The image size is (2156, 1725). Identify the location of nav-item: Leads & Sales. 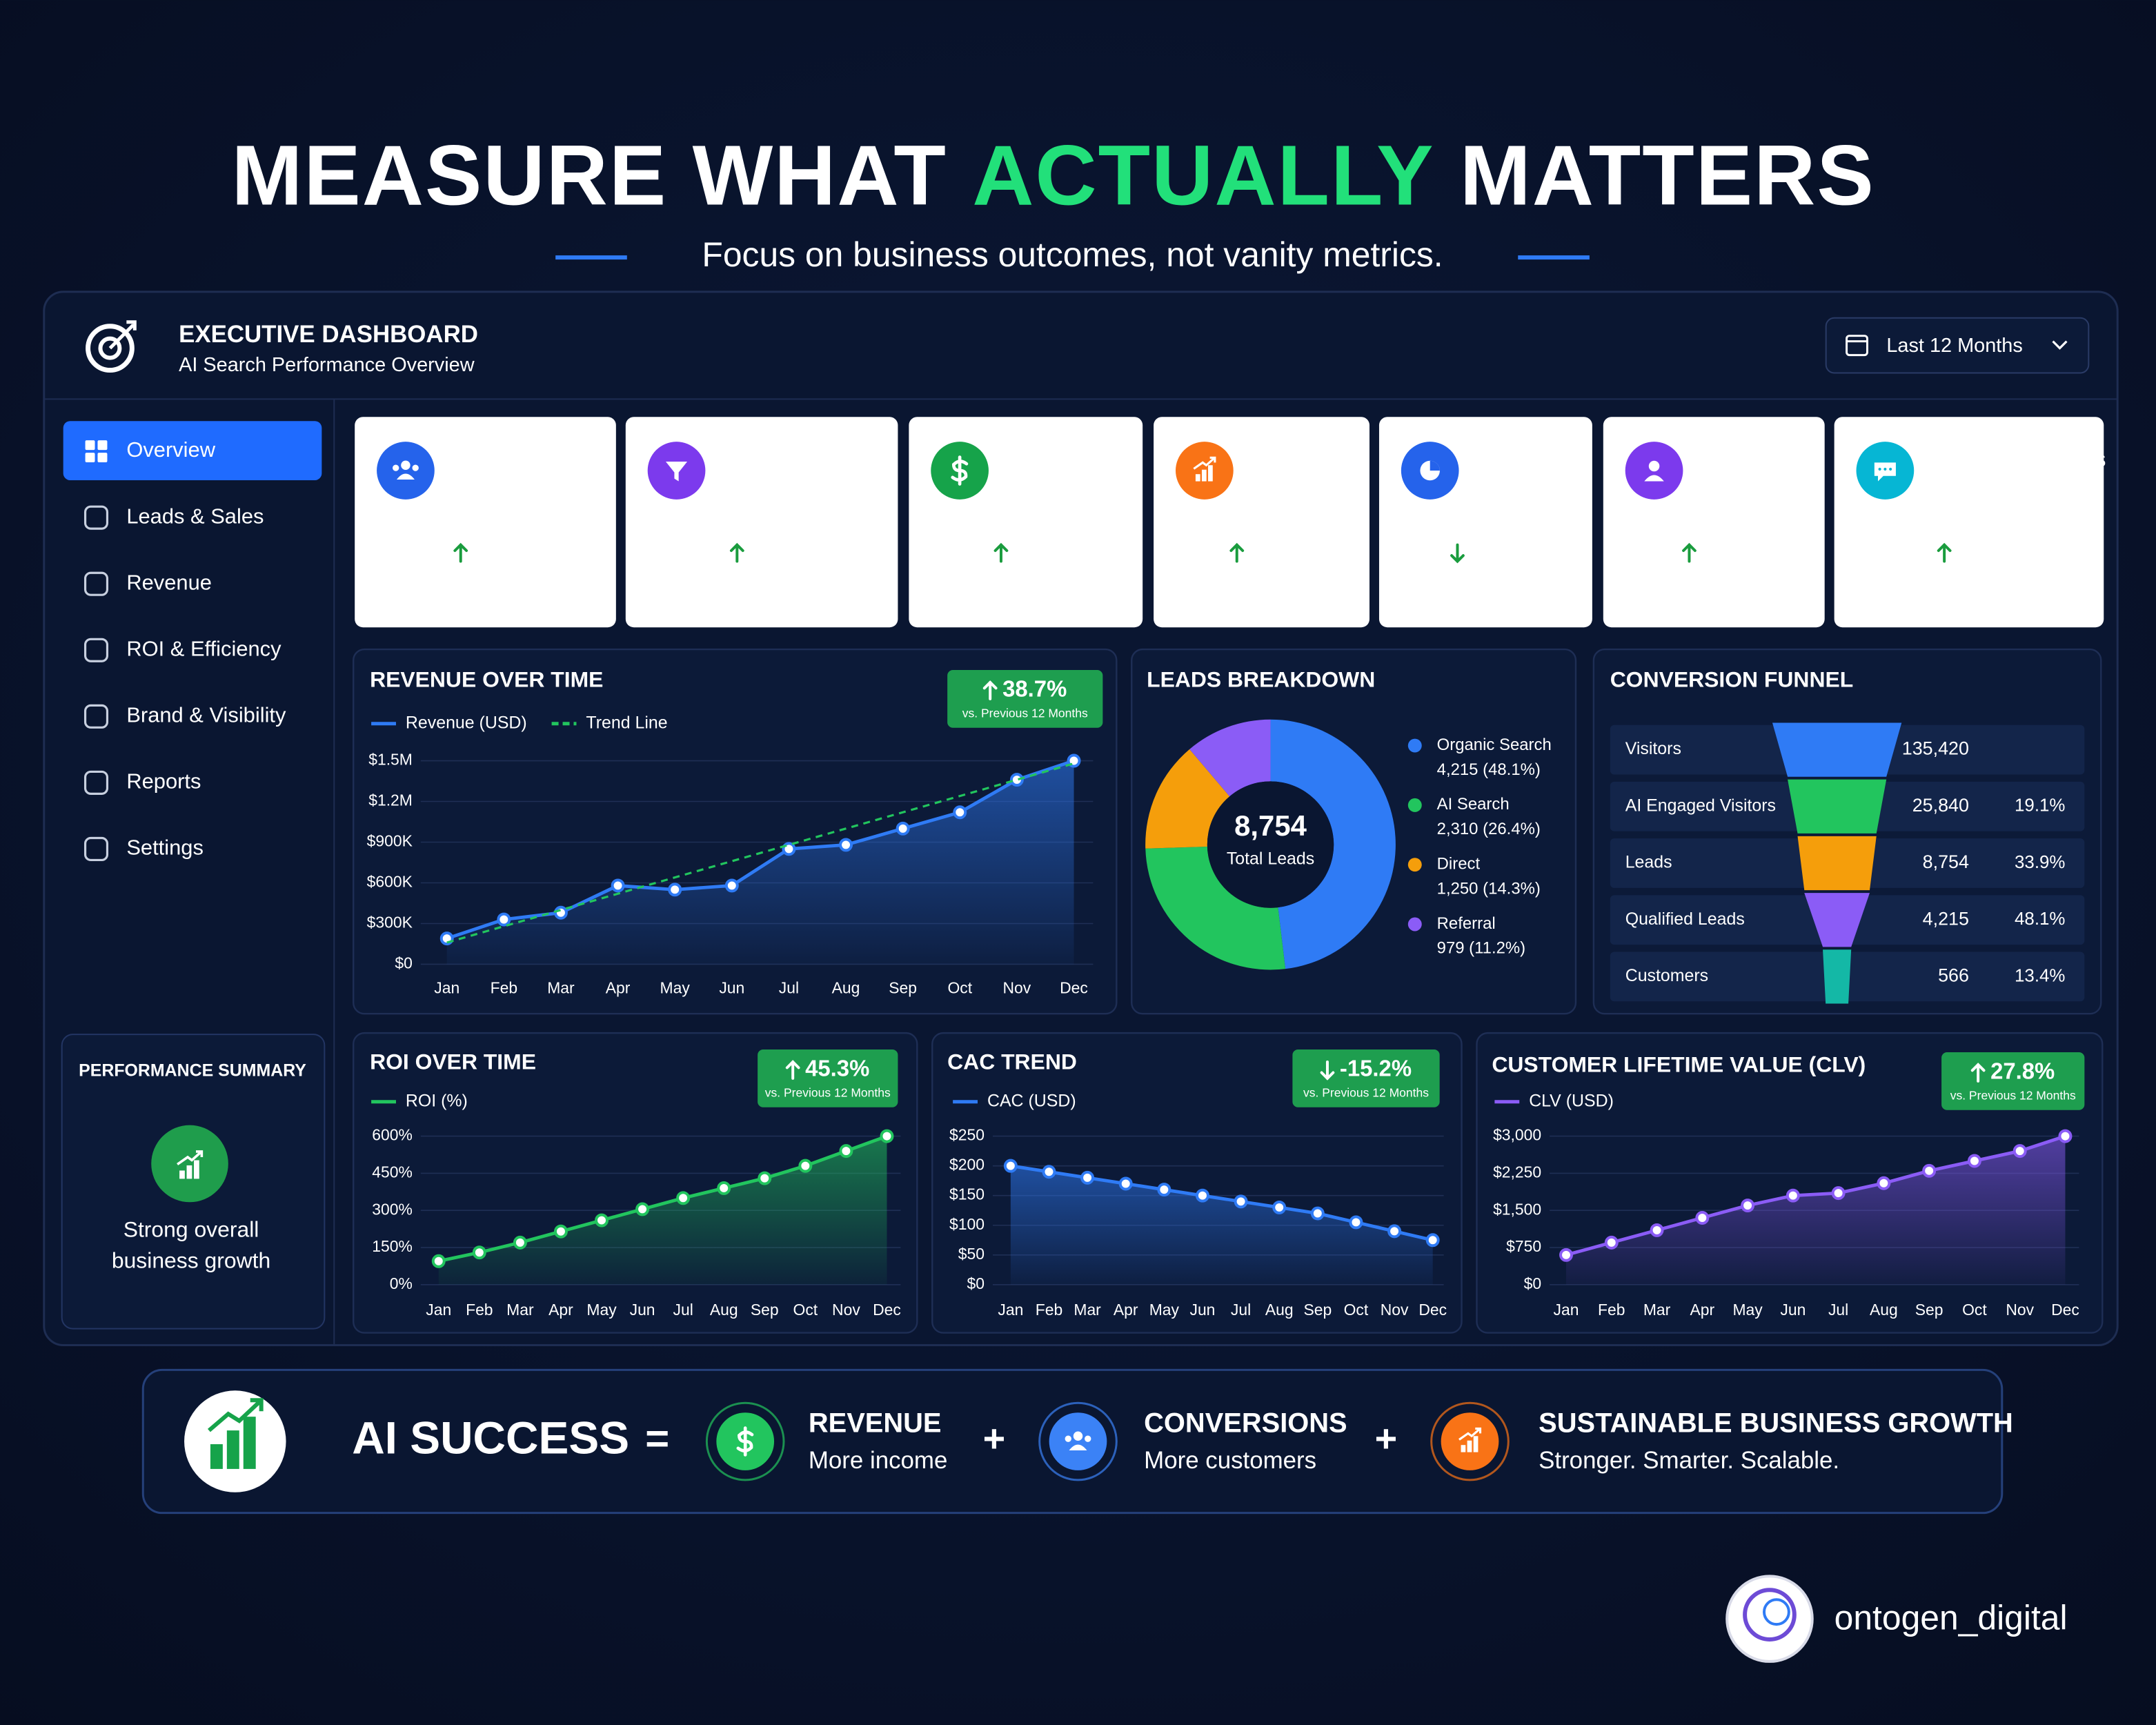
(173, 517).